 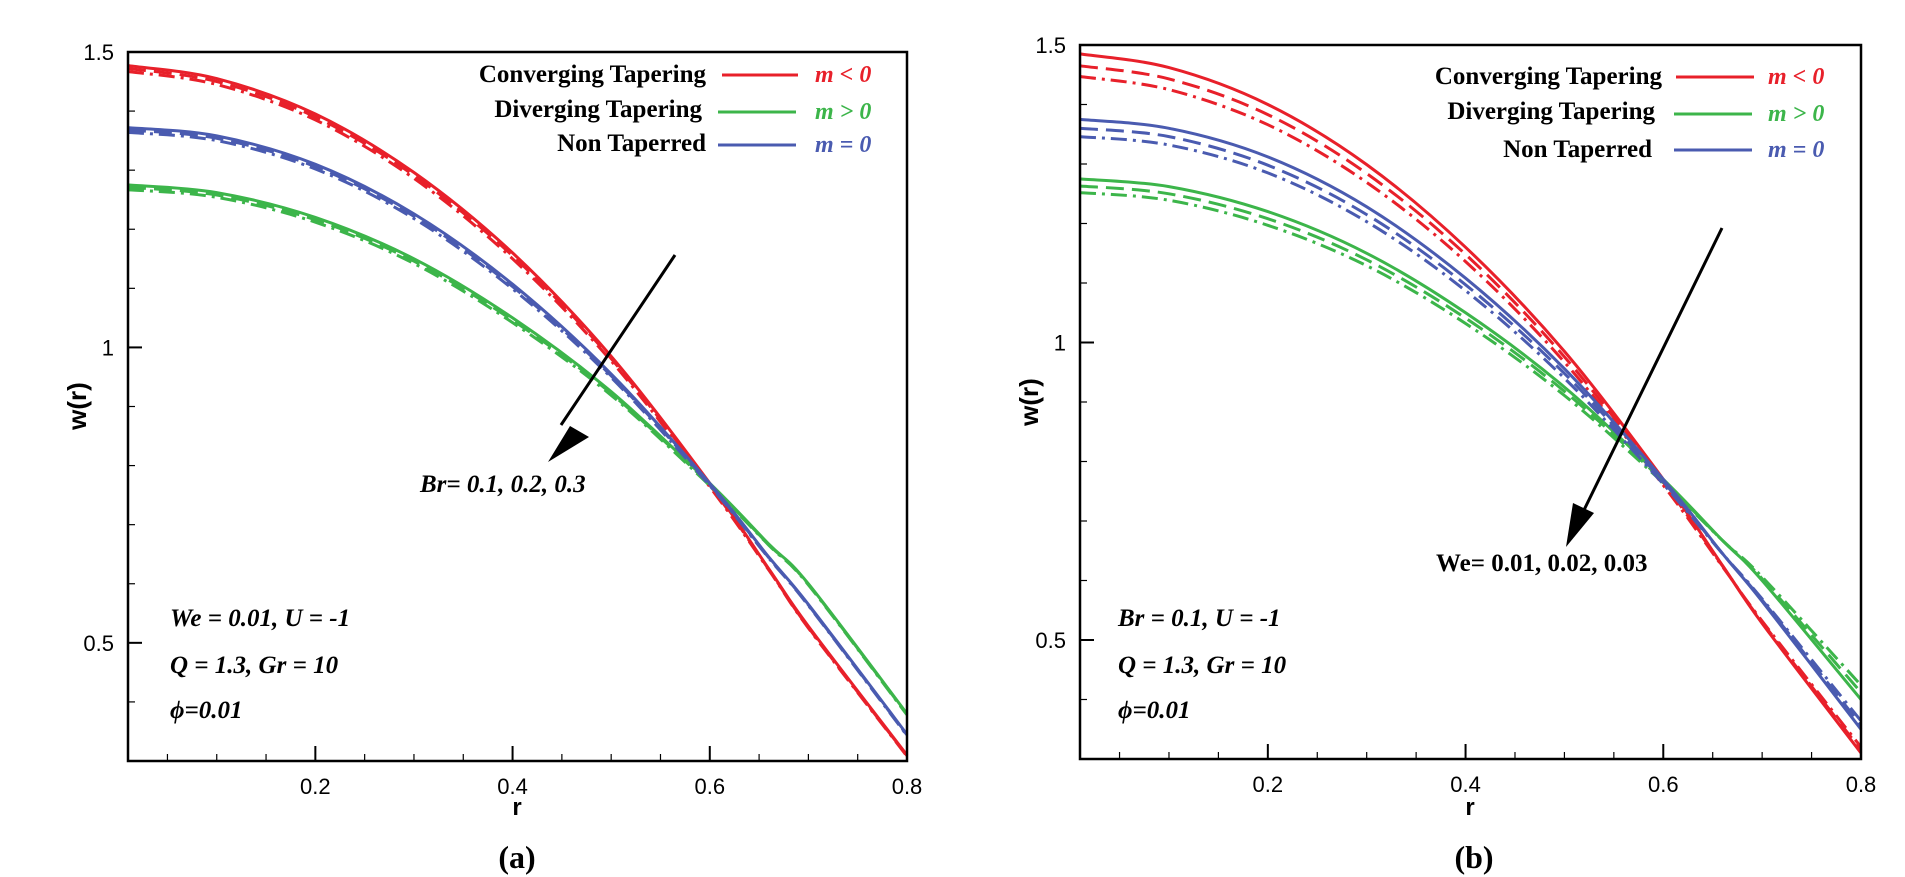 I want to click on panel-a-label: (a), so click(x=516, y=857).